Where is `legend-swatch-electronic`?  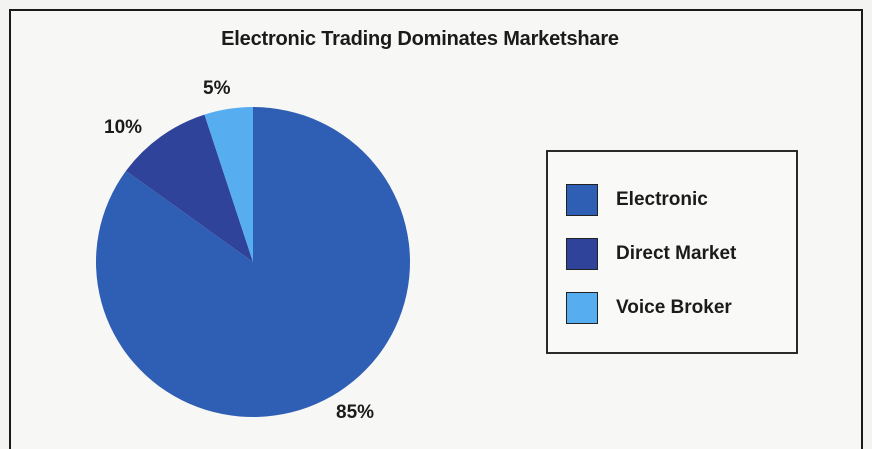
legend-swatch-electronic is located at coordinates (582, 200).